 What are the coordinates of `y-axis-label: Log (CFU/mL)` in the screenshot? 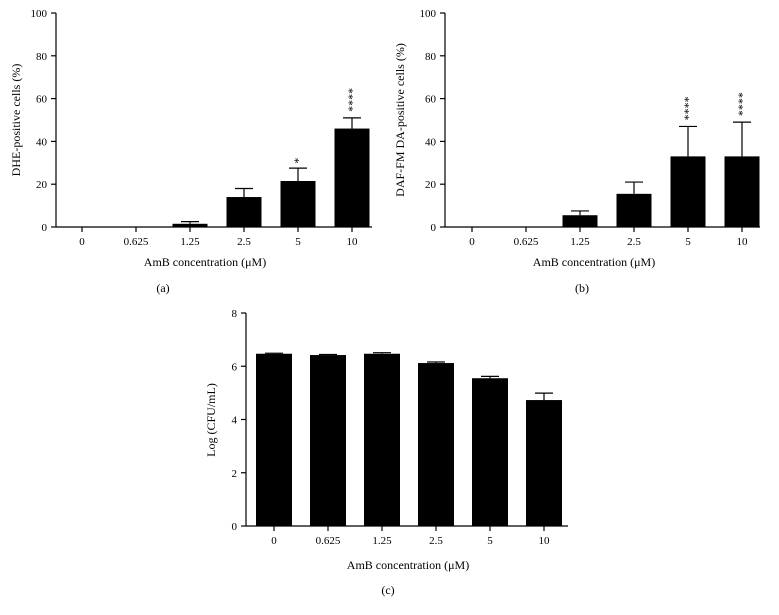 It's located at (211, 420).